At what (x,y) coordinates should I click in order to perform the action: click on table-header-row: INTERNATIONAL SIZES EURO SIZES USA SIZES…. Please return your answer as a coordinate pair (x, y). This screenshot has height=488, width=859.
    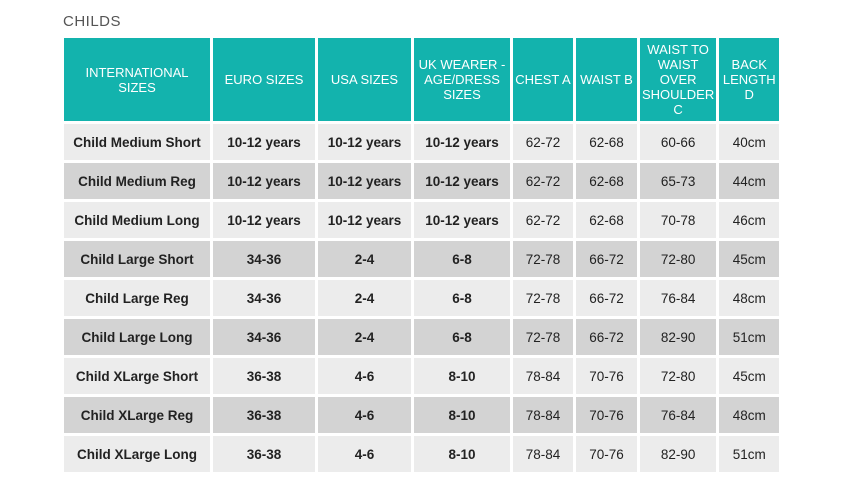
    Looking at the image, I should click on (422, 79).